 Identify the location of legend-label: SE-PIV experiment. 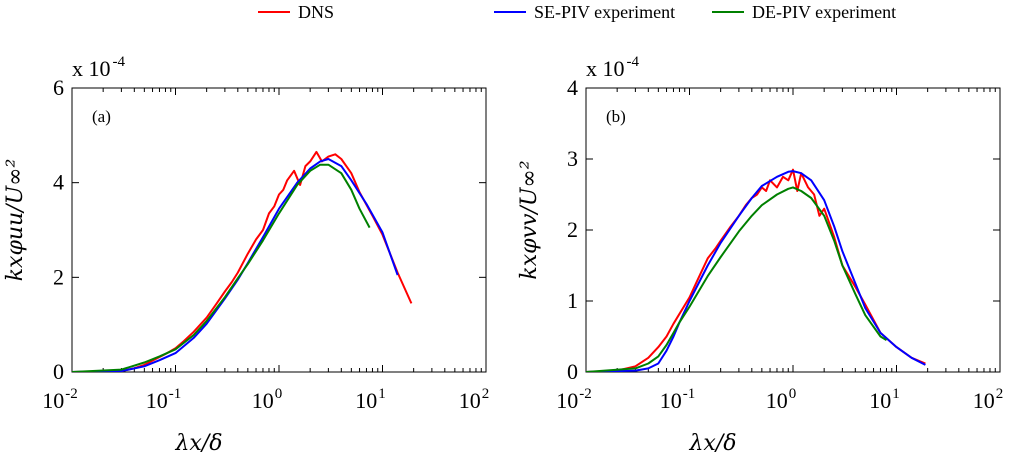
(604, 12).